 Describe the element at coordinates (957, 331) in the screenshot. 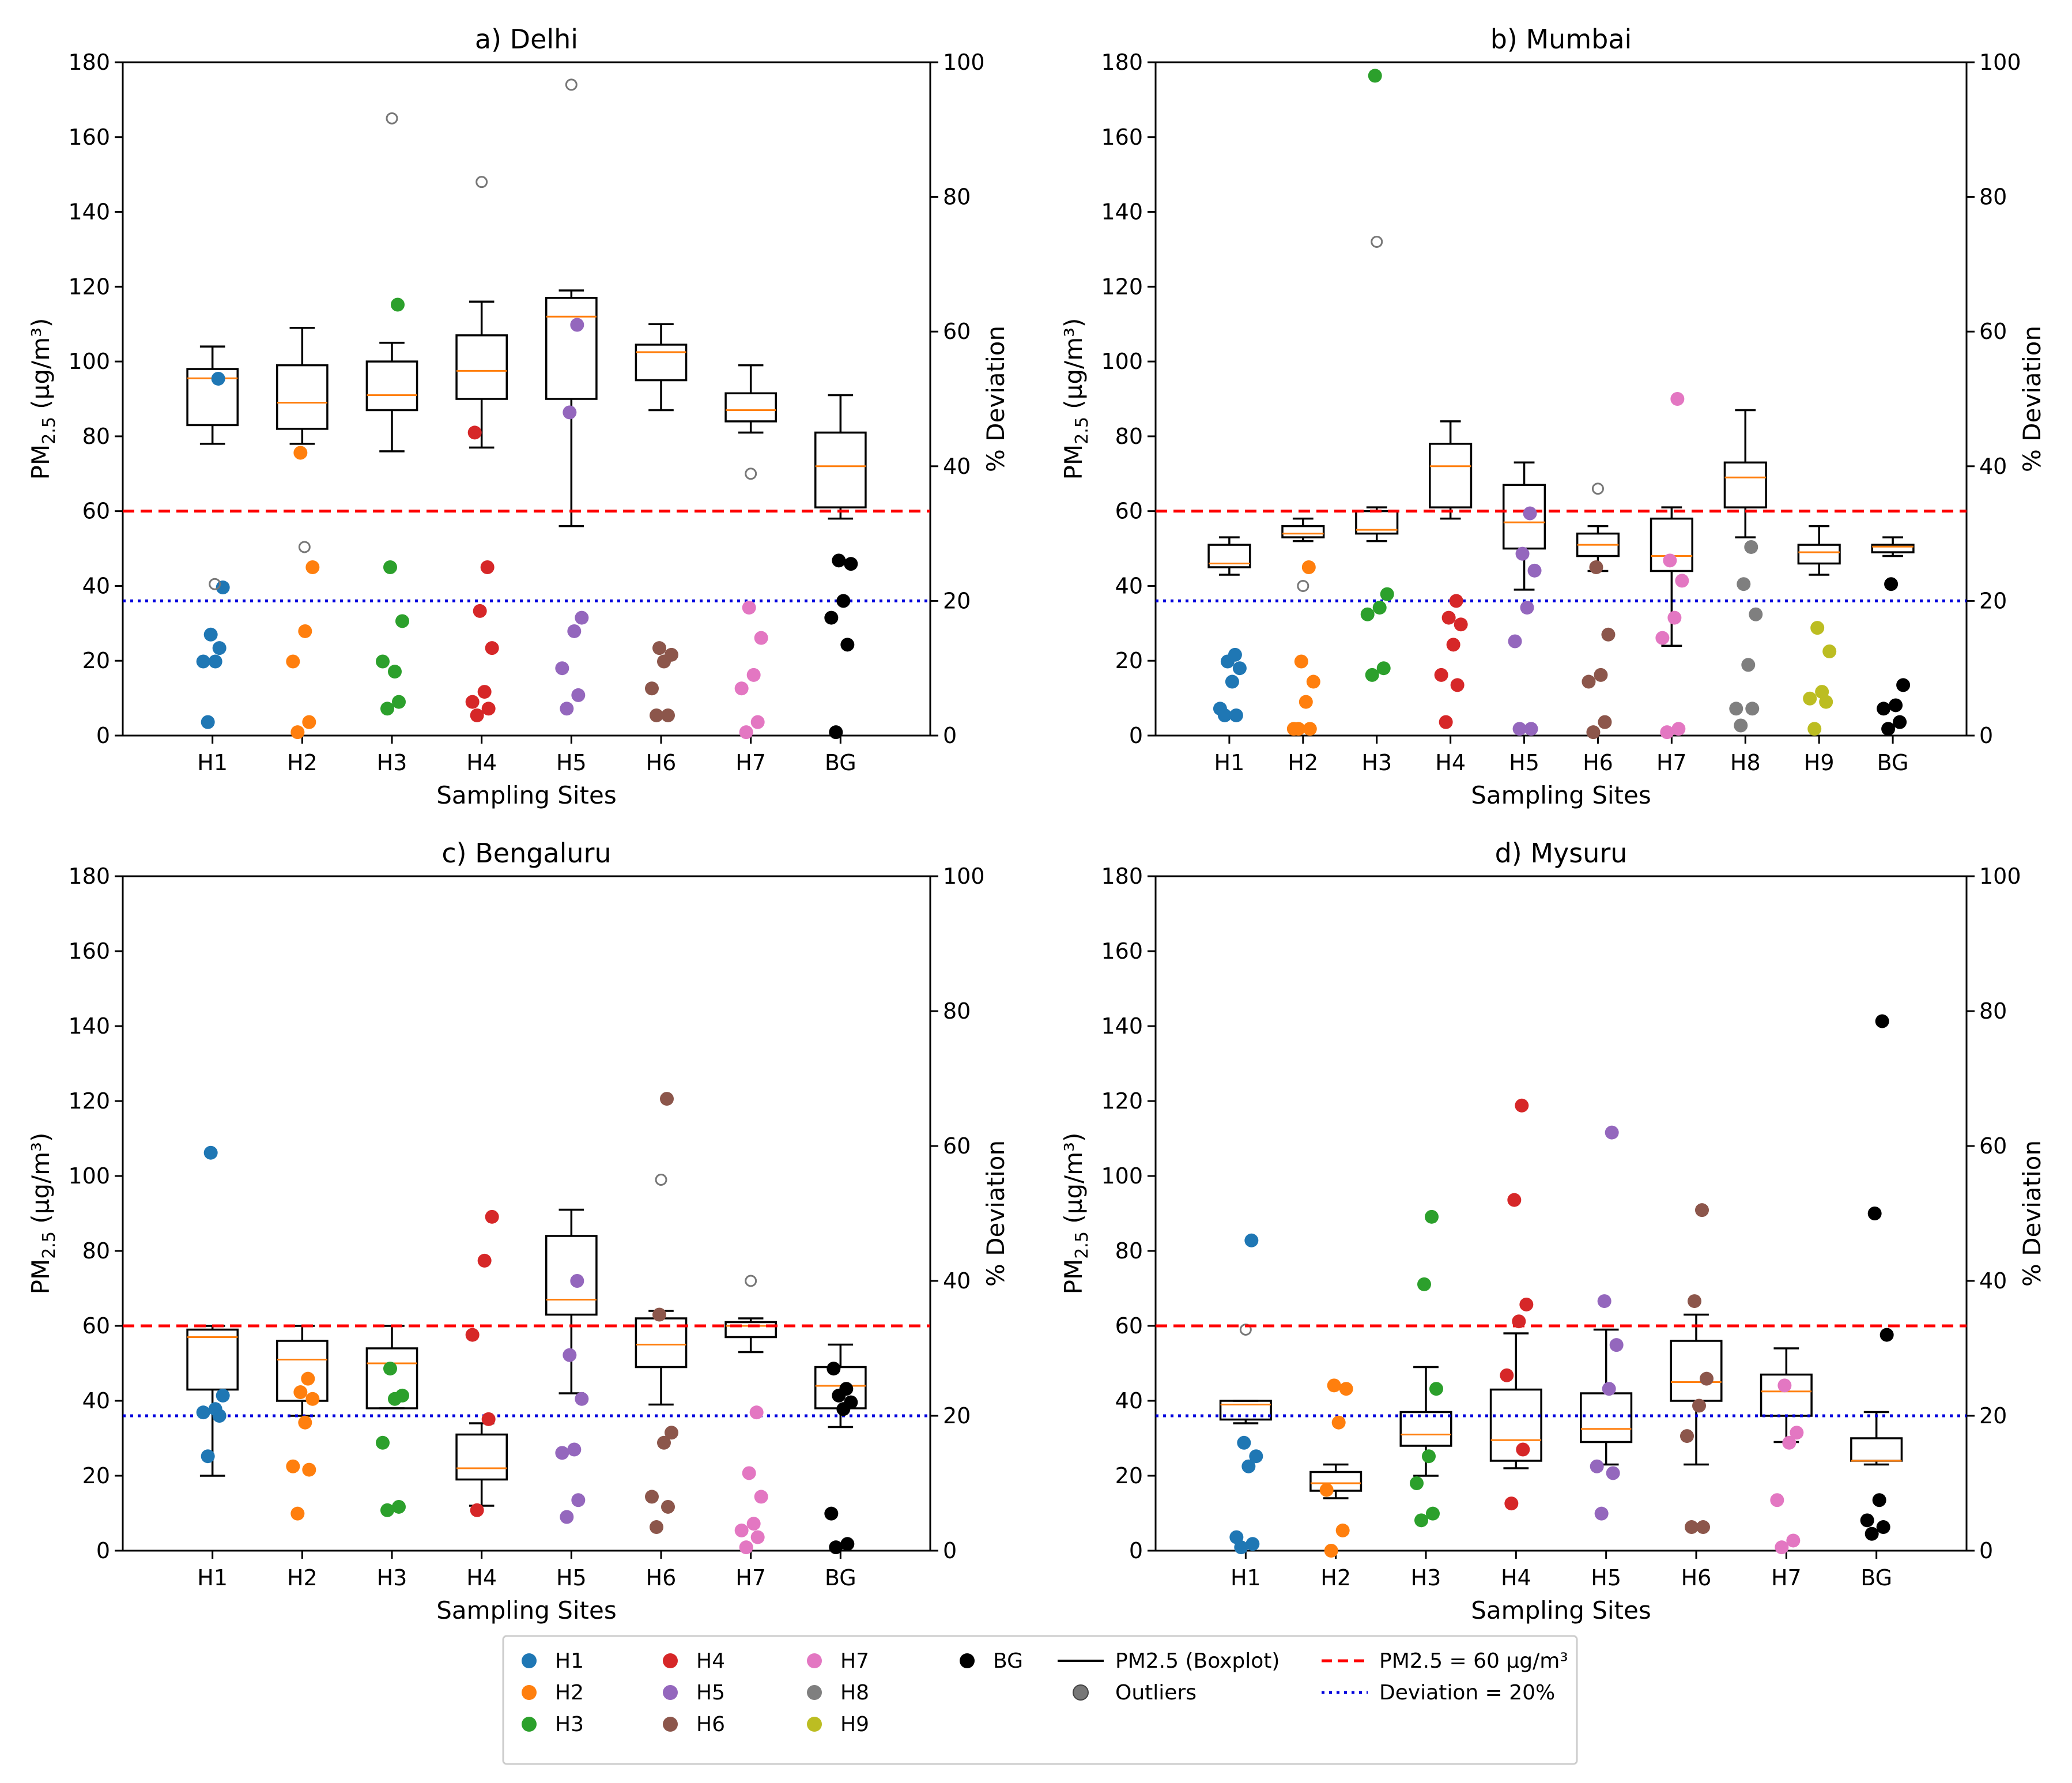

I see `right-tick-label: 60` at that location.